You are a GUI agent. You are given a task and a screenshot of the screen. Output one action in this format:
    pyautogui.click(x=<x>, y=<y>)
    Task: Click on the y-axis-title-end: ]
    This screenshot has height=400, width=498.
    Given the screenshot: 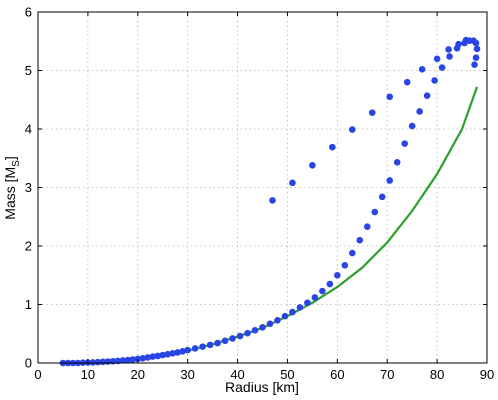 What is the action you would take?
    pyautogui.click(x=10, y=158)
    